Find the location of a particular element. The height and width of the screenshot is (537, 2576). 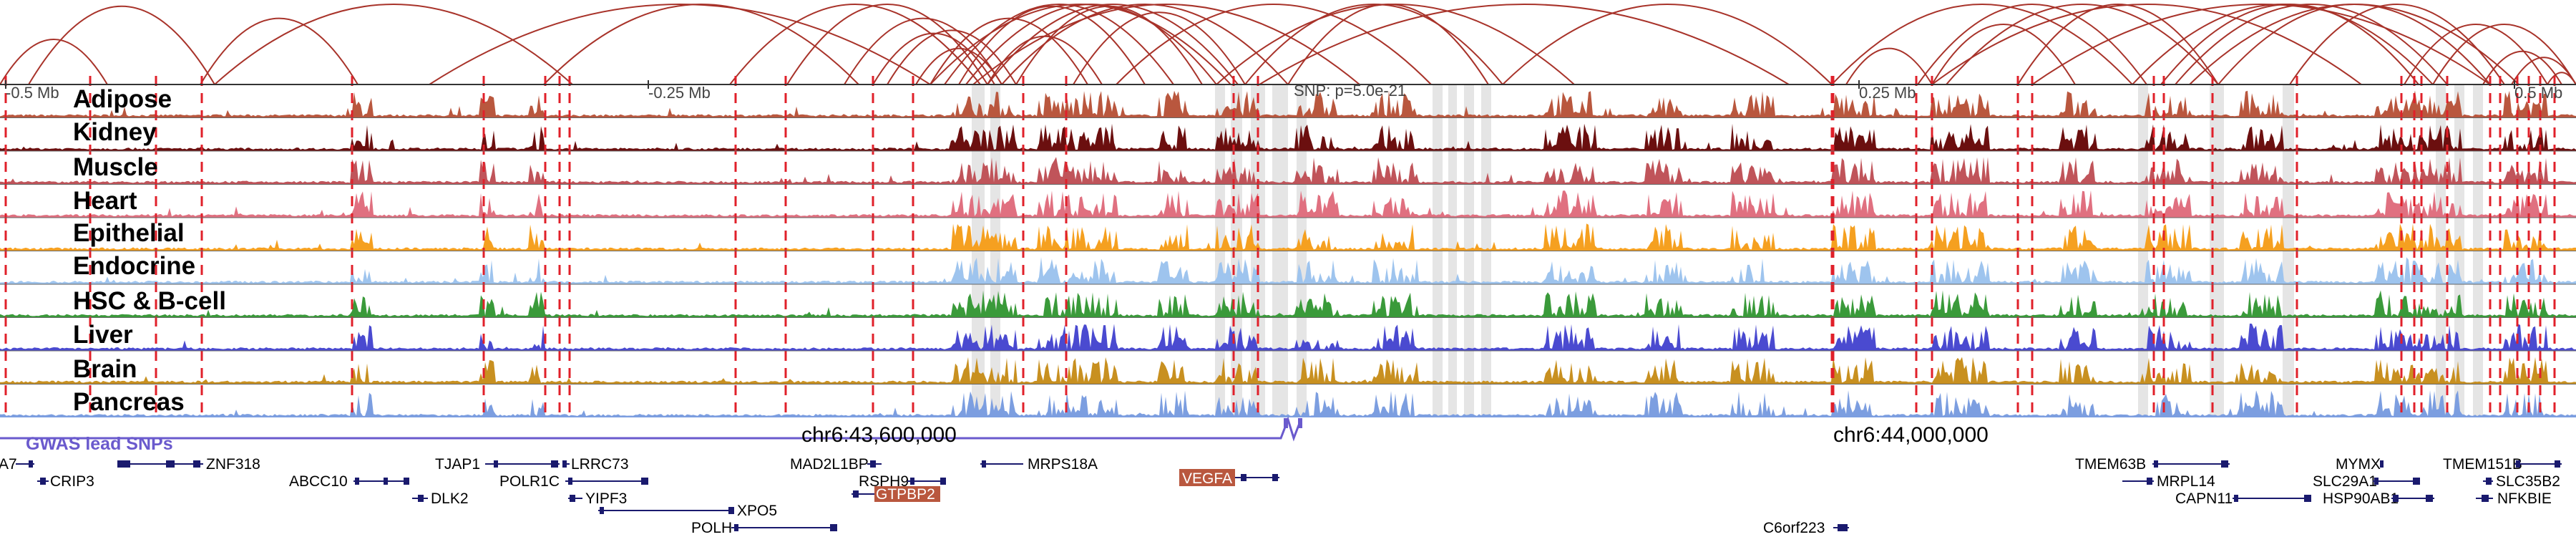

gene-tmem151b: TMEM151B is located at coordinates (2502, 464).